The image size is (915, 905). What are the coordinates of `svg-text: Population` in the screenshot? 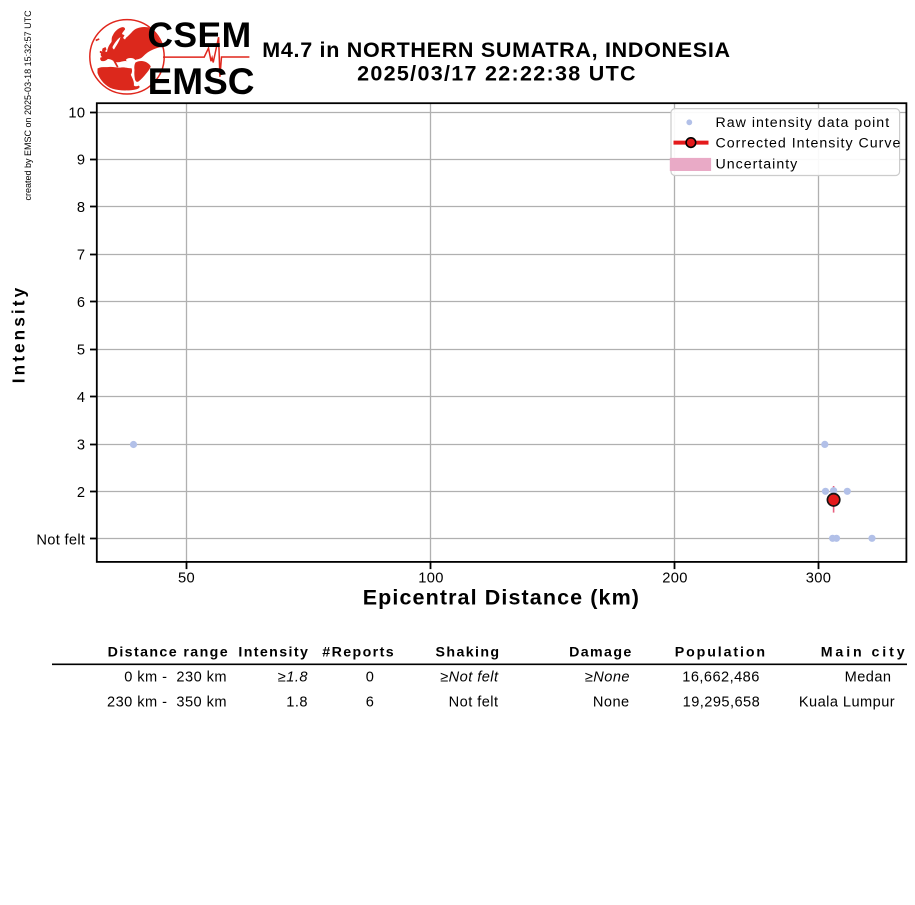 It's located at (721, 653).